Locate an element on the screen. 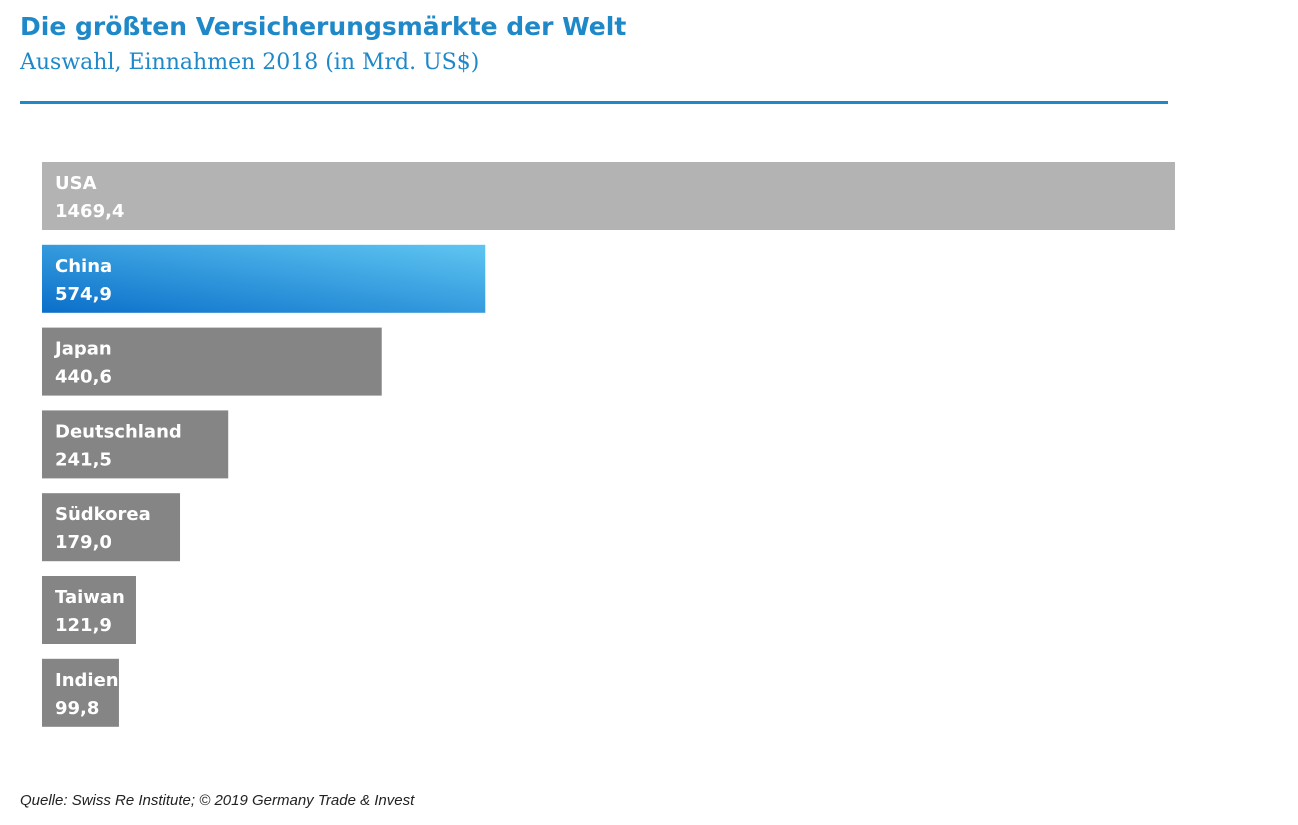  bar-taiwan is located at coordinates (89, 610).